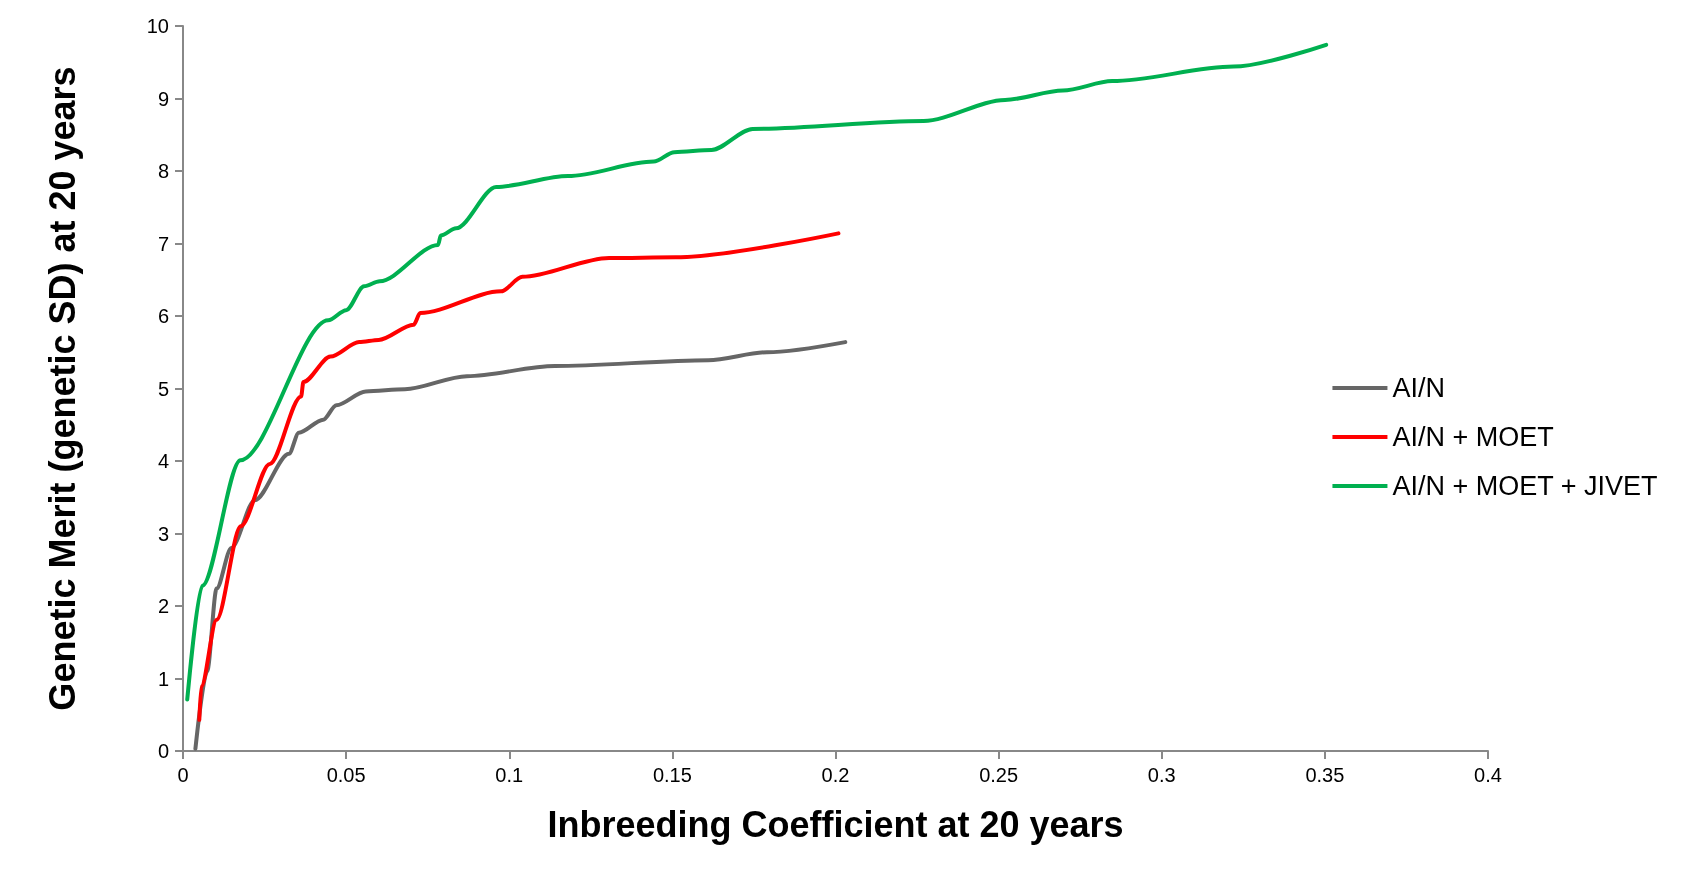 This screenshot has height=874, width=1681. I want to click on y-tick-label: 2, so click(163, 606).